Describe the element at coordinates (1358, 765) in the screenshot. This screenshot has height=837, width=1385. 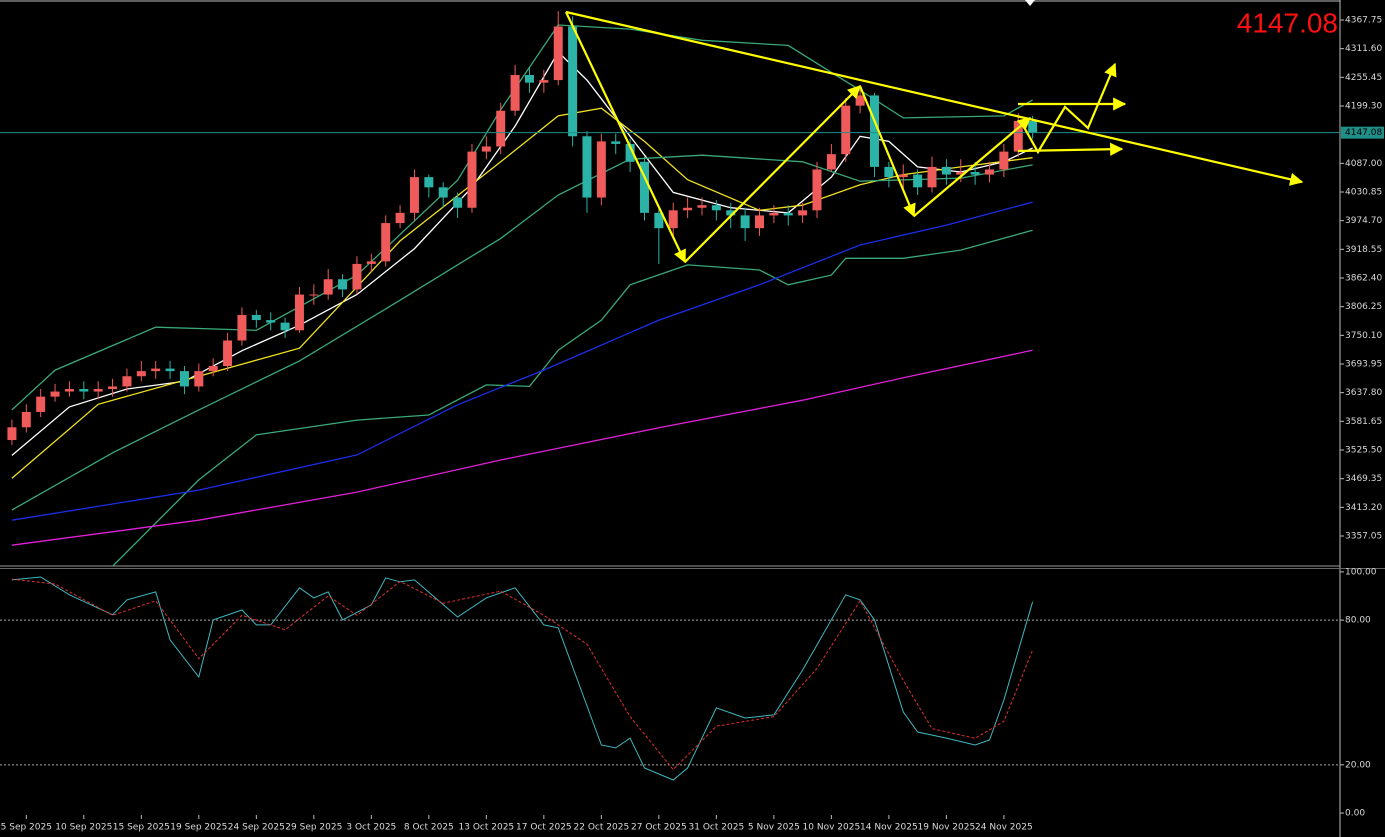
I see `y-tick-label: 20.00` at that location.